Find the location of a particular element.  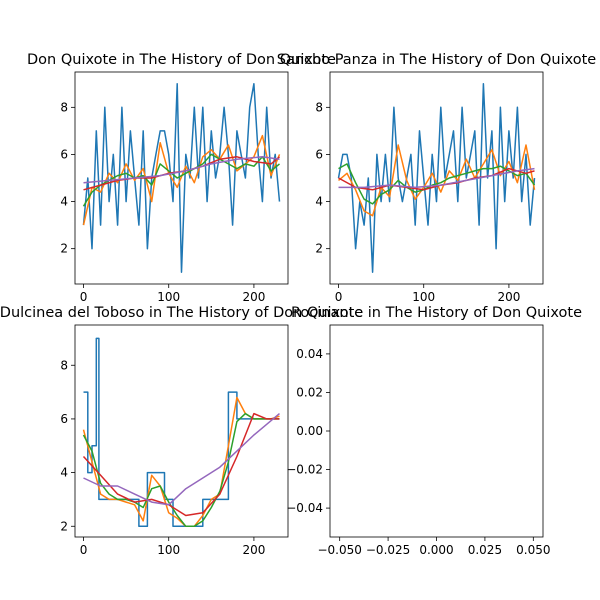

chart-title: Rocinante in The History of Don Quixote is located at coordinates (436, 313).